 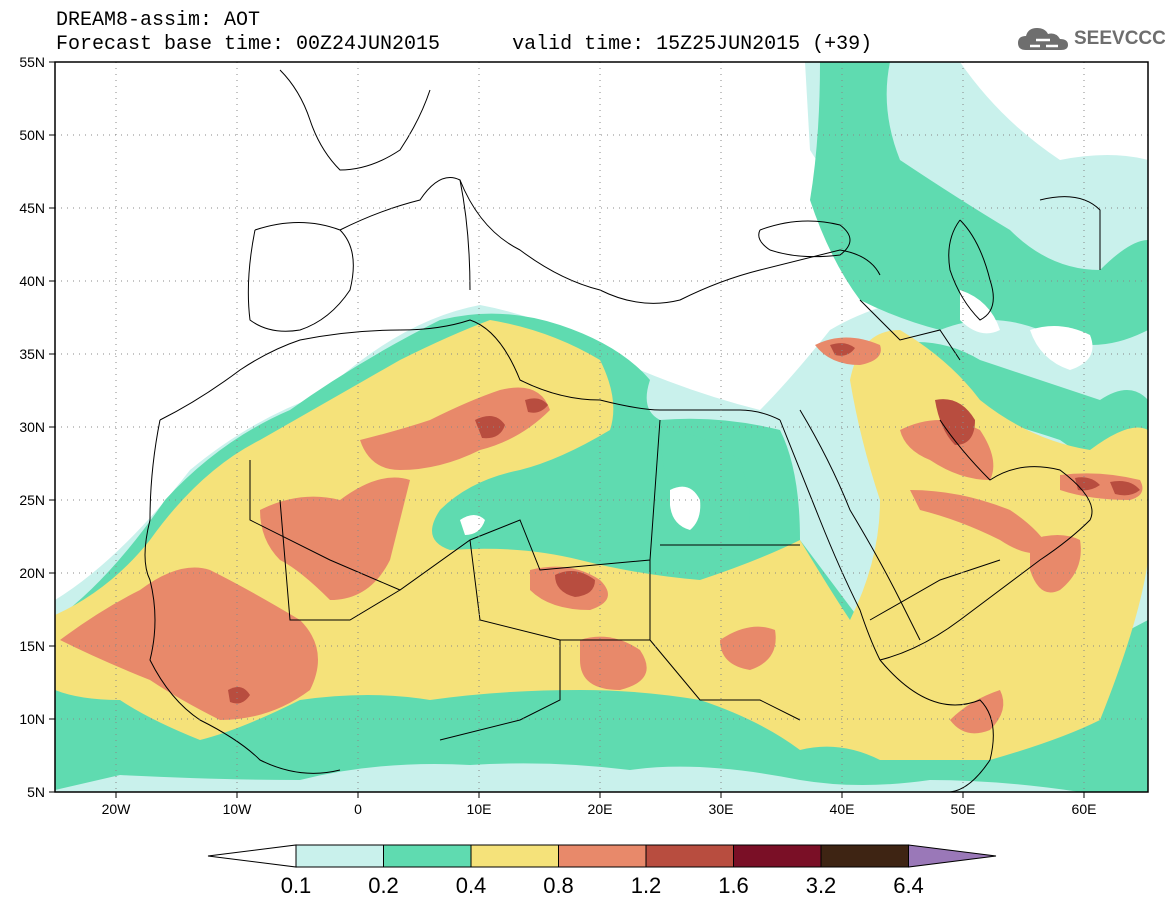 What do you see at coordinates (32, 281) in the screenshot?
I see `y-tick-label: 40N` at bounding box center [32, 281].